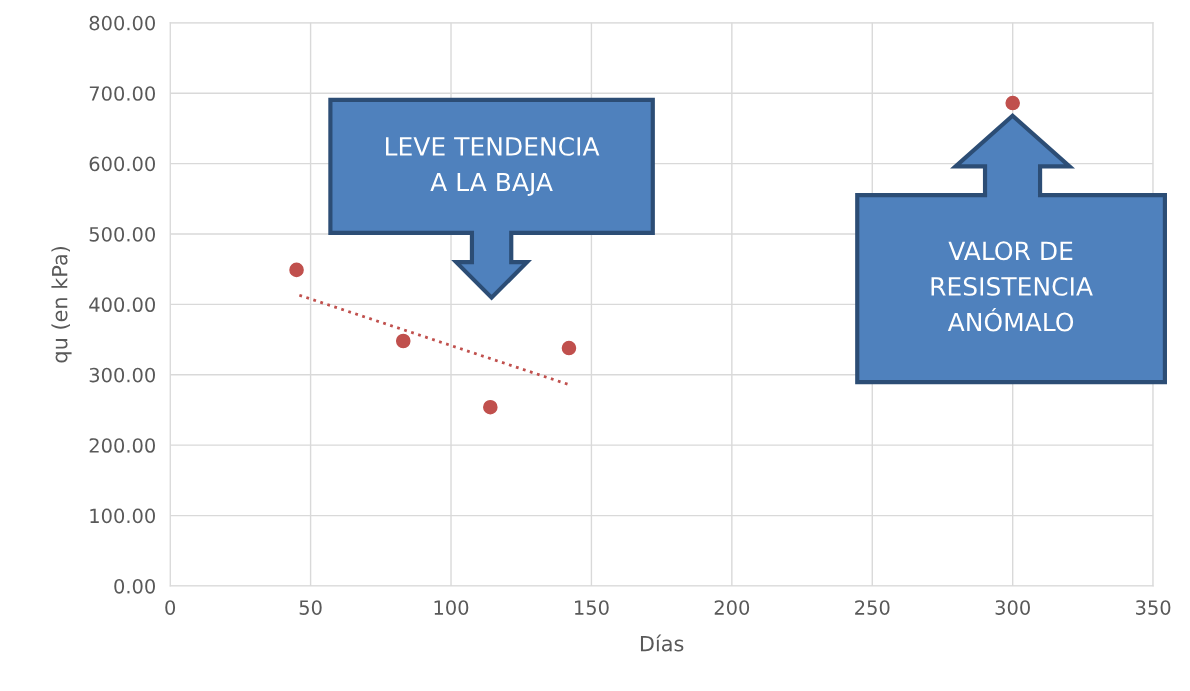 The width and height of the screenshot is (1190, 691). What do you see at coordinates (122, 164) in the screenshot?
I see `y-tick-label: 600.00` at bounding box center [122, 164].